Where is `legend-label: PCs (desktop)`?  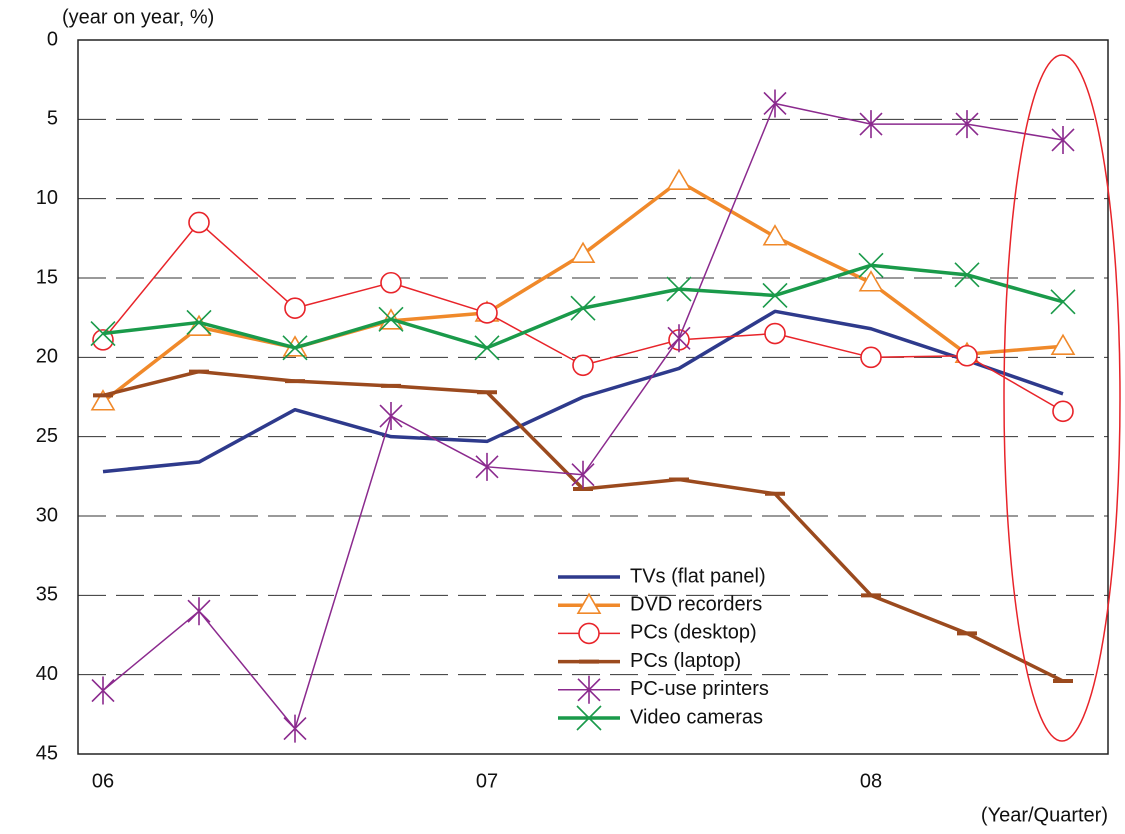
legend-label: PCs (desktop) is located at coordinates (693, 633).